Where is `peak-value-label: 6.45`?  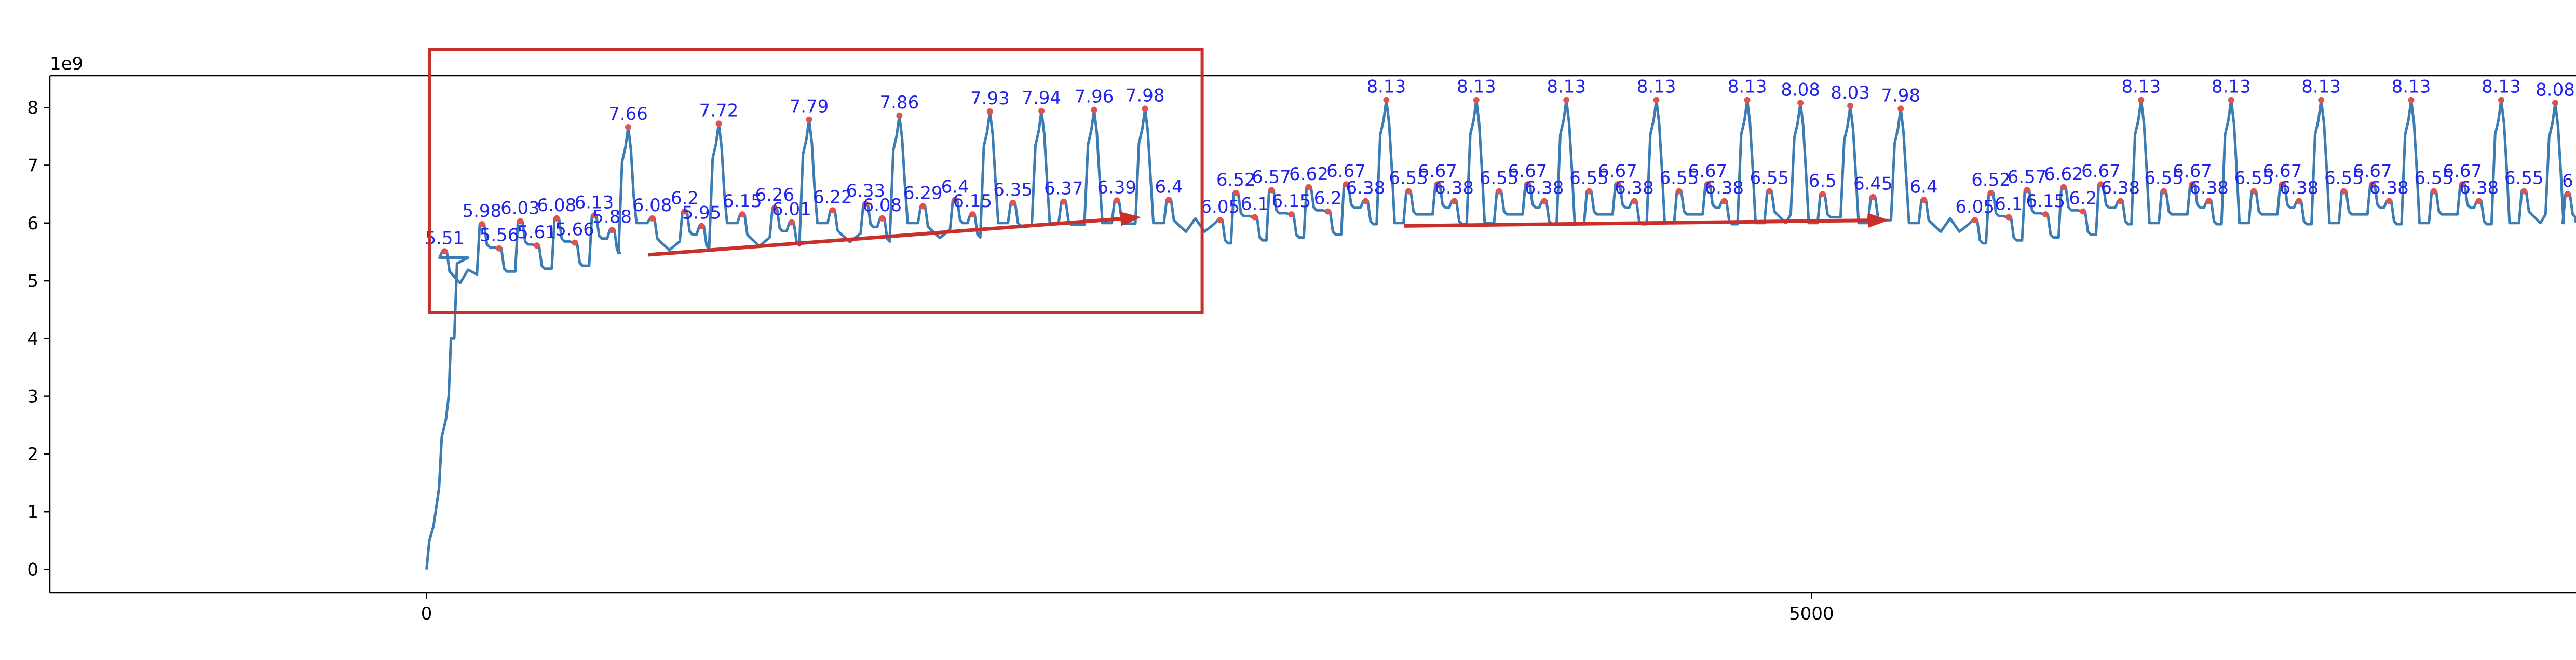
peak-value-label: 6.45 is located at coordinates (1873, 184).